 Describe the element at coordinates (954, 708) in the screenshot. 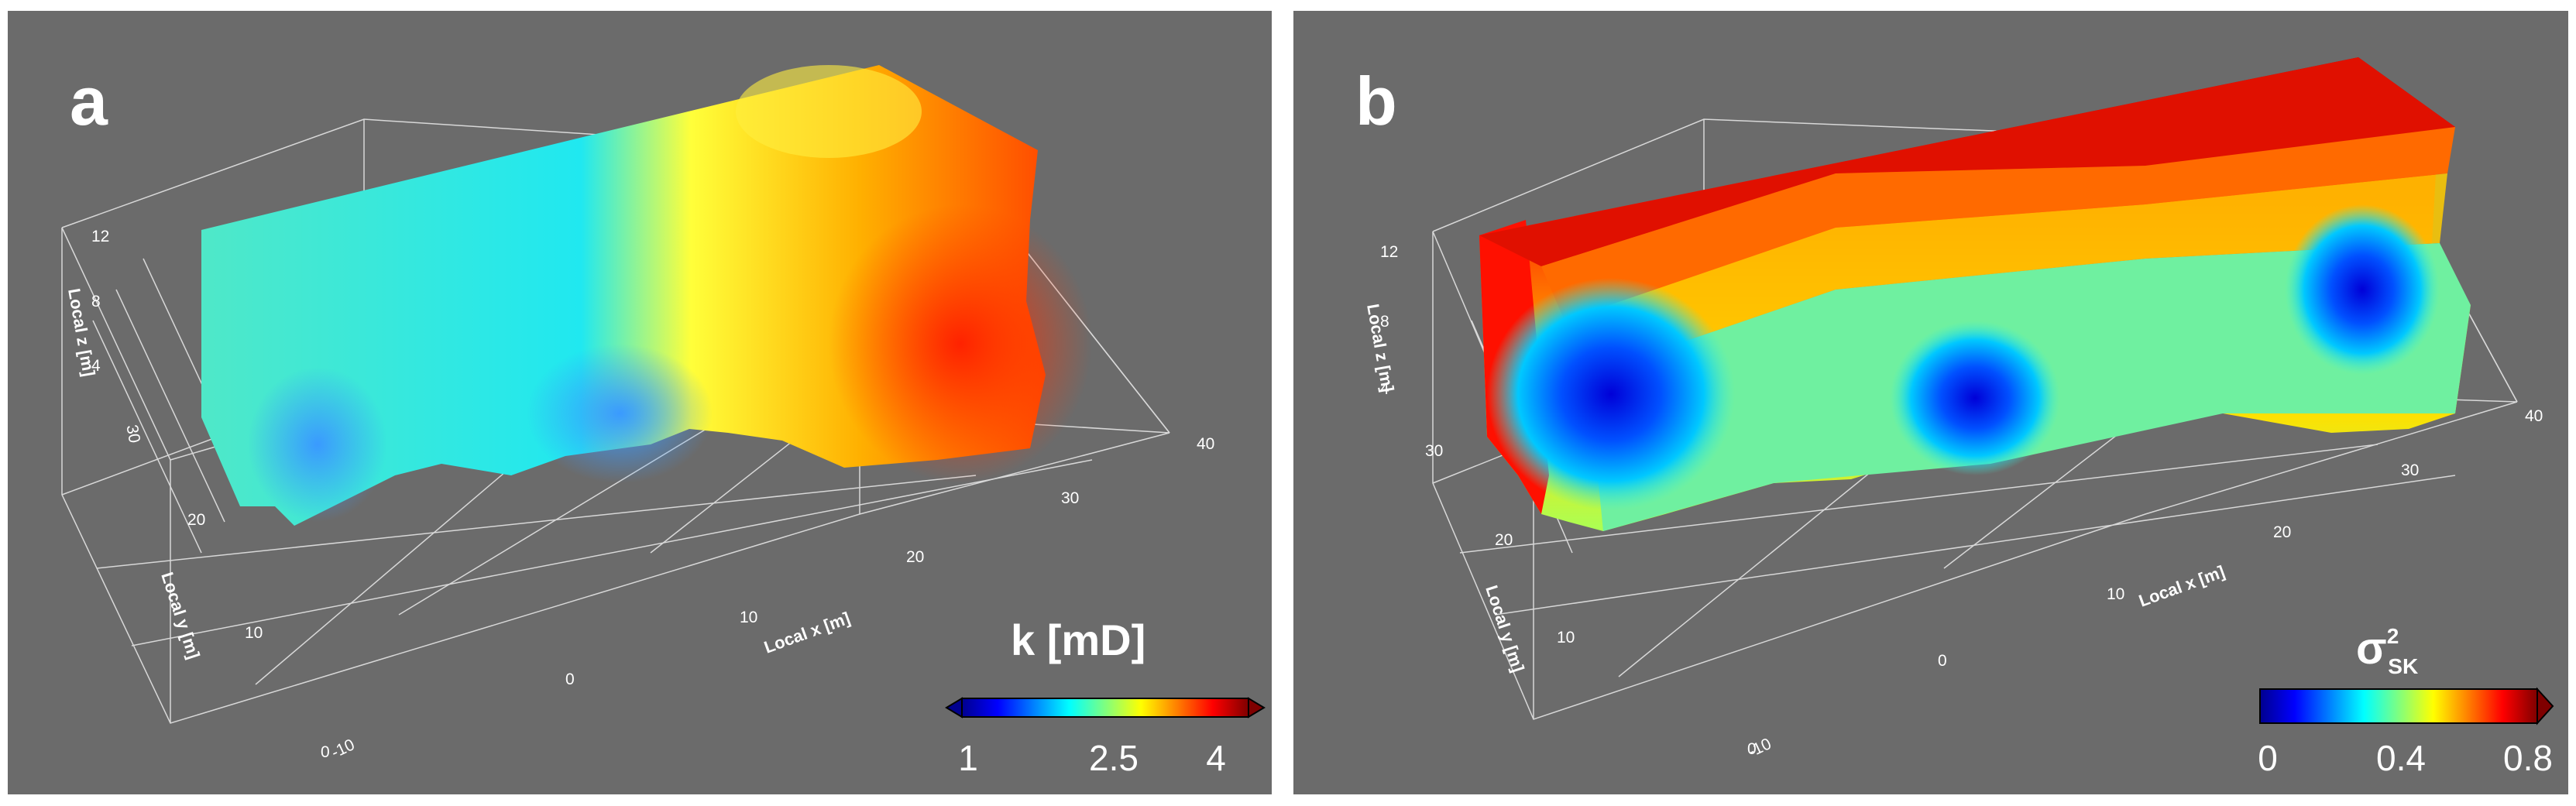

I see `colorbar-extend-min` at that location.